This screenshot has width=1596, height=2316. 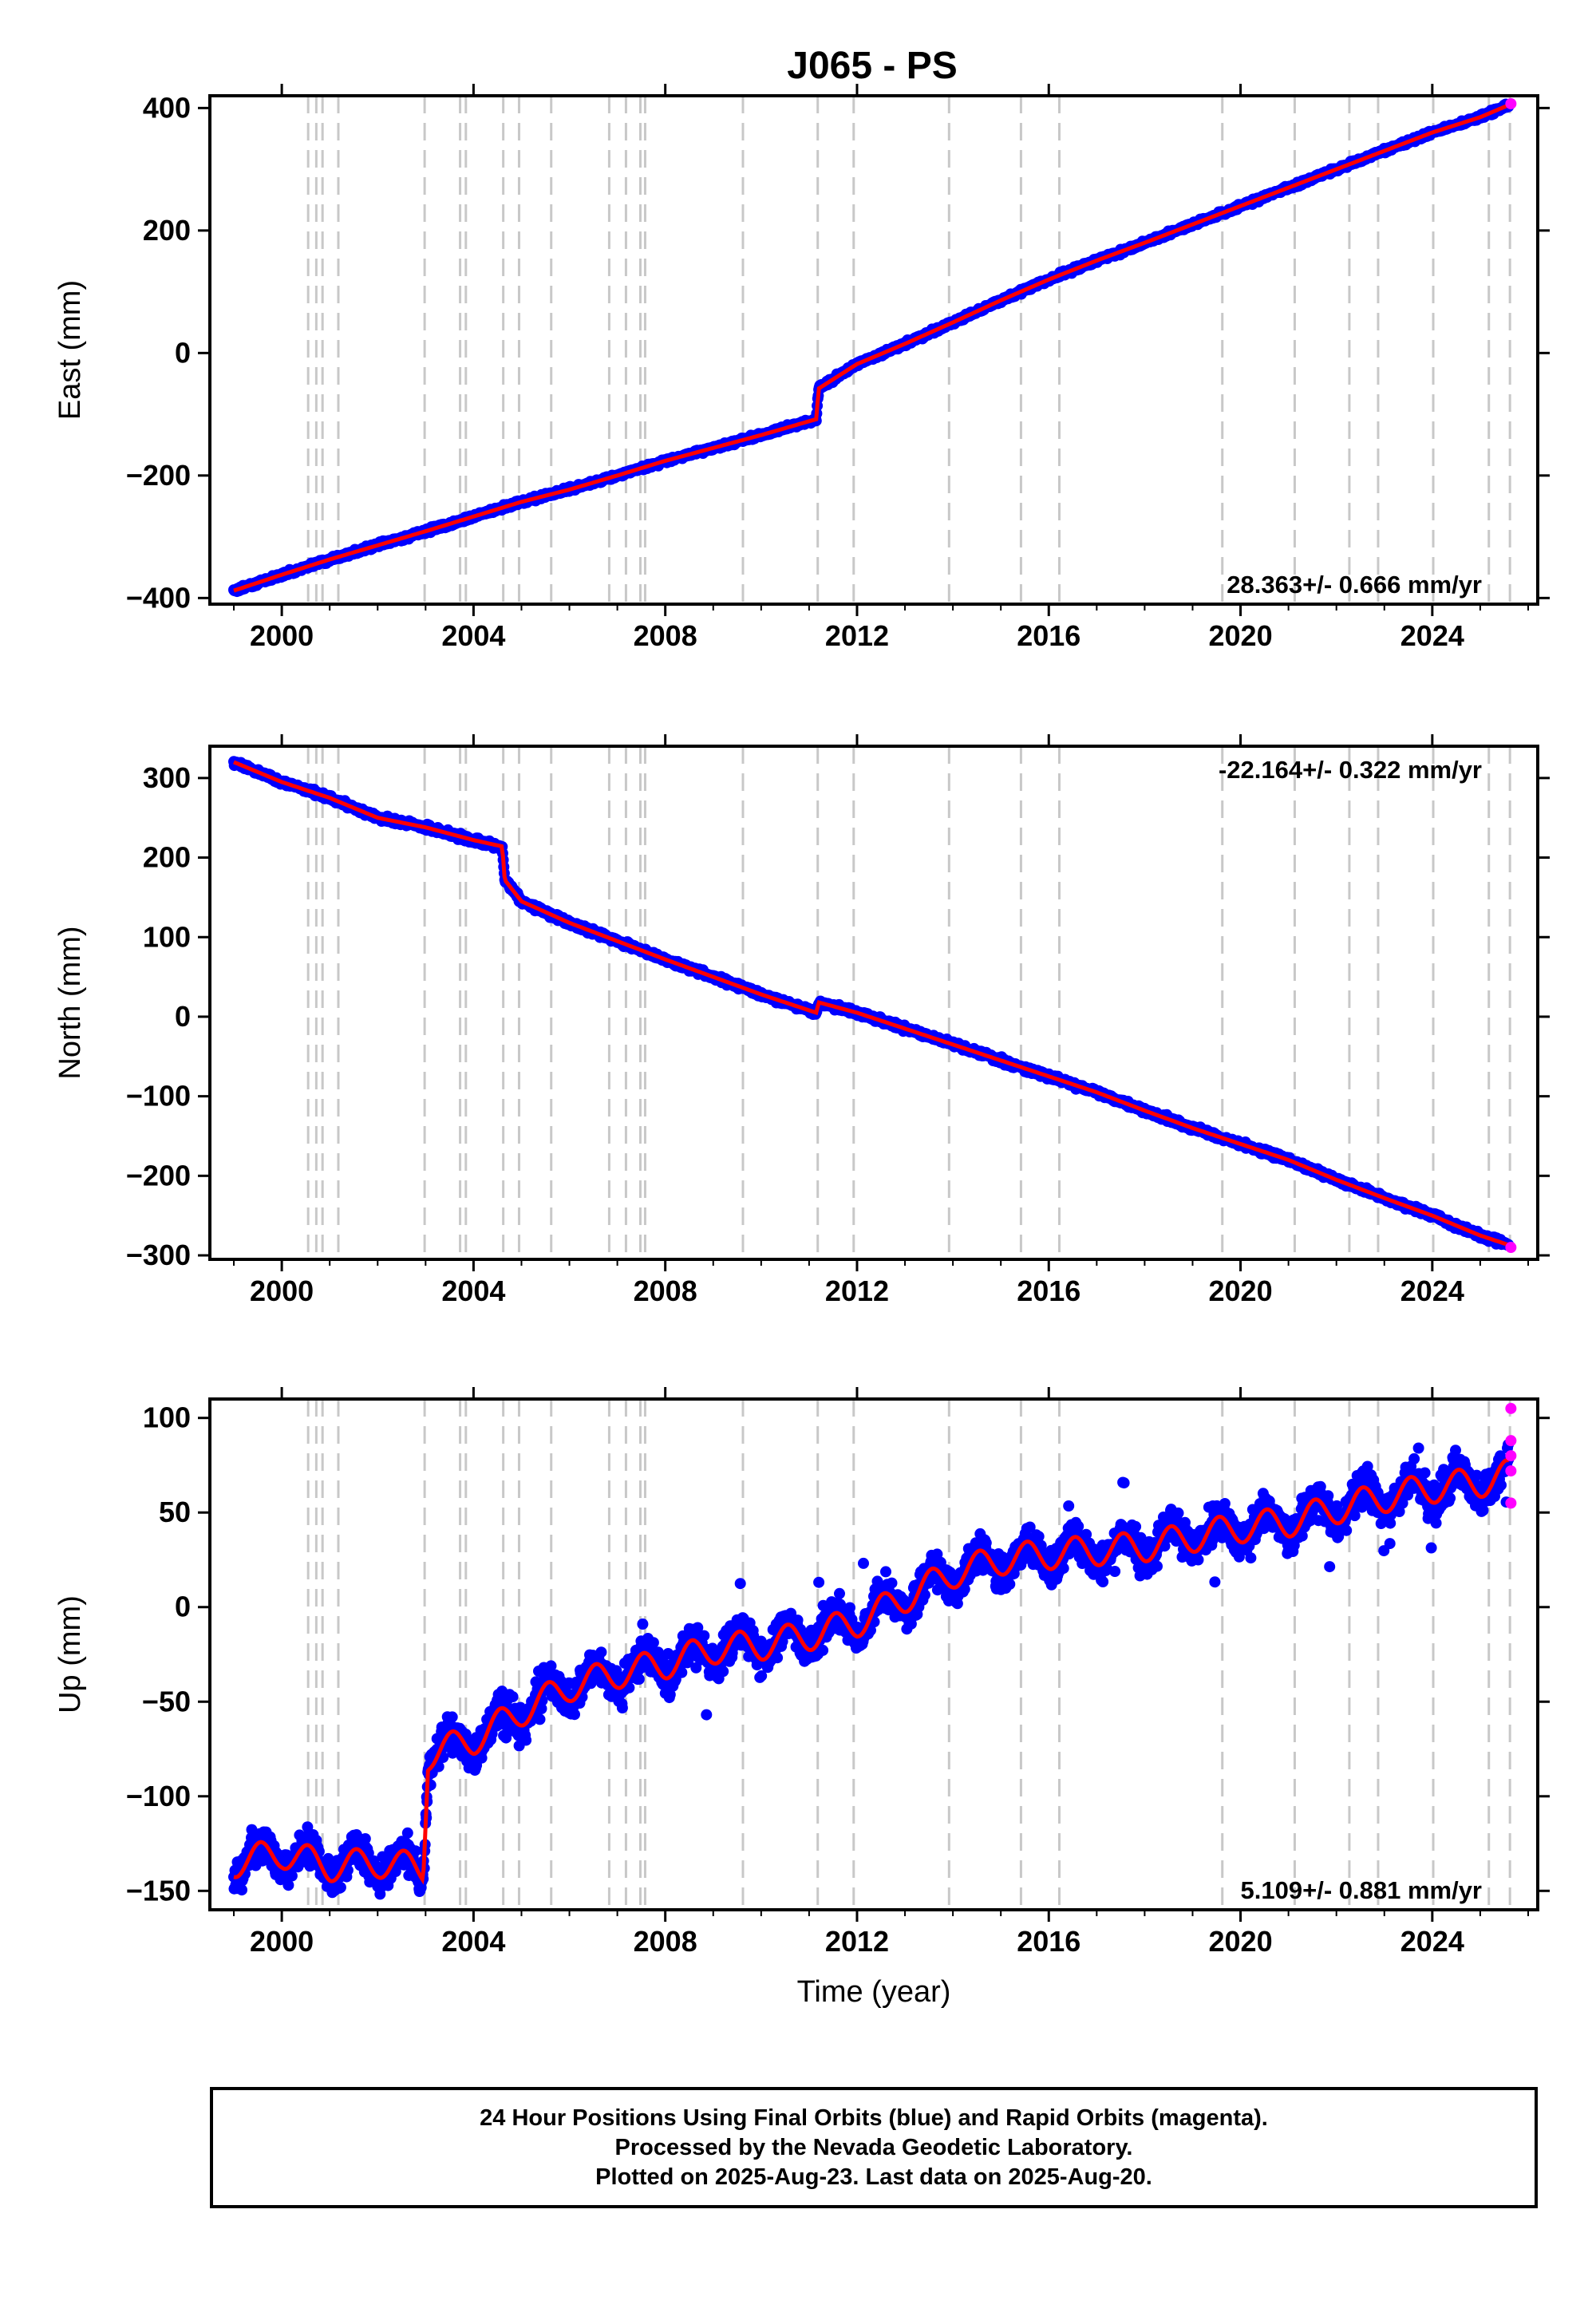 I want to click on y-tick-label: −300, so click(x=158, y=1255).